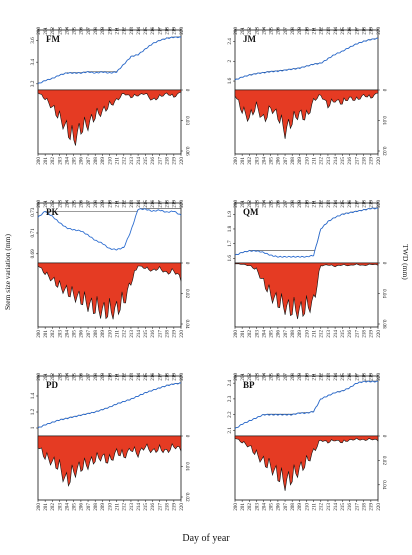  What do you see at coordinates (329, 31) in the screenshot?
I see `top-tick-label: 213` at bounding box center [329, 31].